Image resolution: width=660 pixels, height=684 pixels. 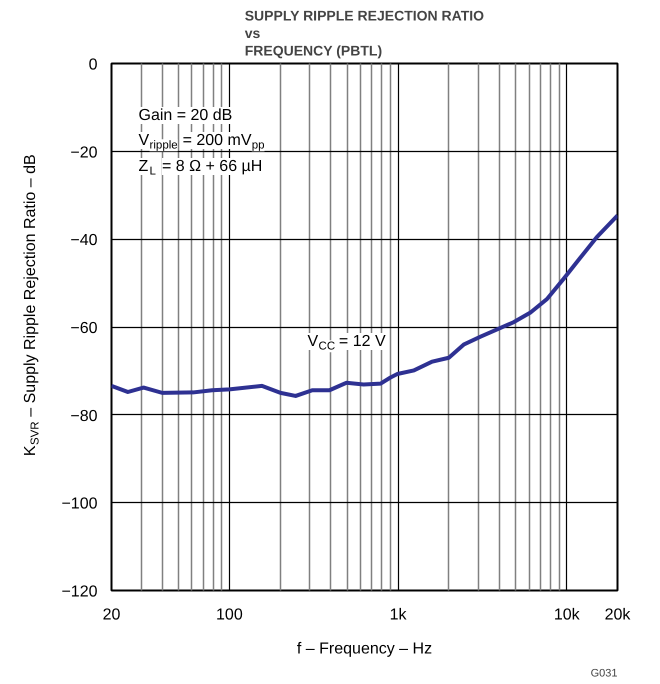 I want to click on y-axis-title: KSVR – Supply Ripple Rejection Ratio – dB, so click(x=32, y=305).